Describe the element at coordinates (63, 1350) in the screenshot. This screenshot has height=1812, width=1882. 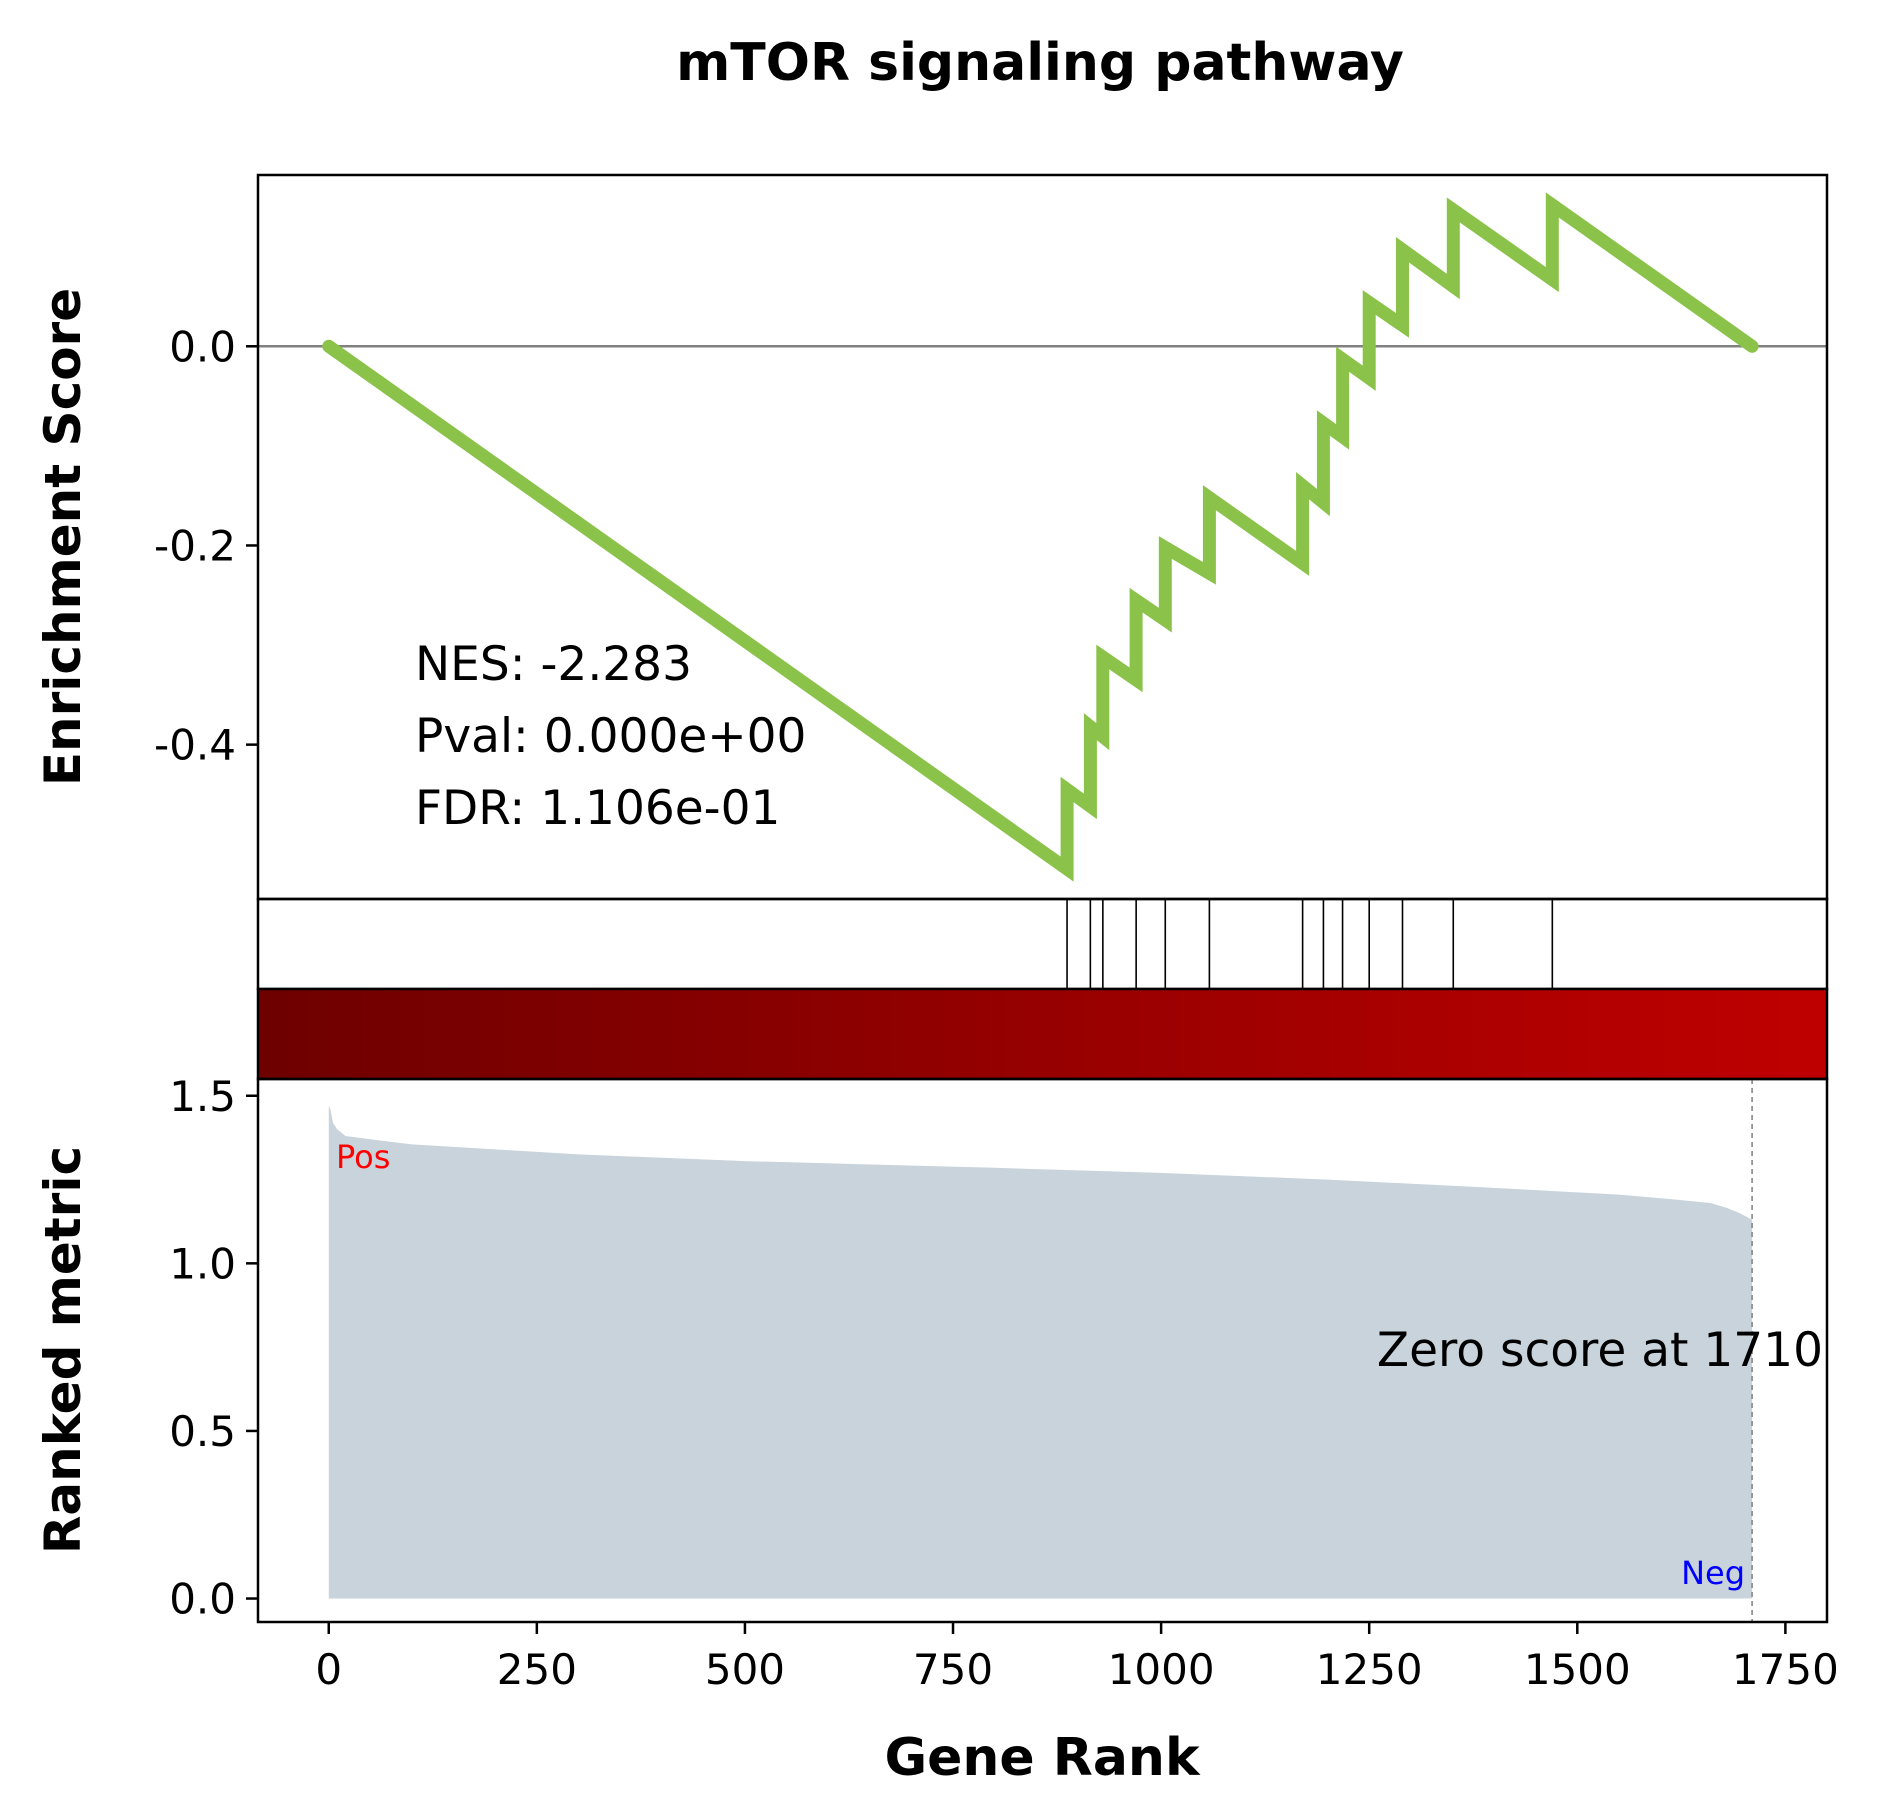
I see `metric-y-axis-label: Ranked metric` at that location.